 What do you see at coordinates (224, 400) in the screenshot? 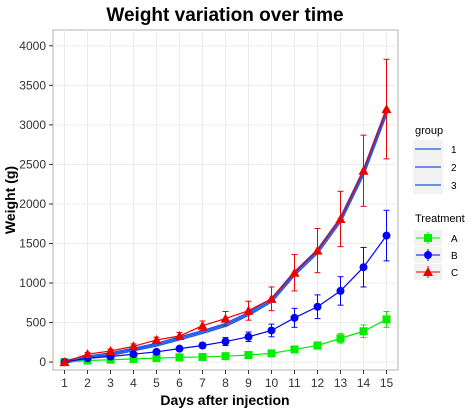
I see `x-axis-title: Days after injection` at bounding box center [224, 400].